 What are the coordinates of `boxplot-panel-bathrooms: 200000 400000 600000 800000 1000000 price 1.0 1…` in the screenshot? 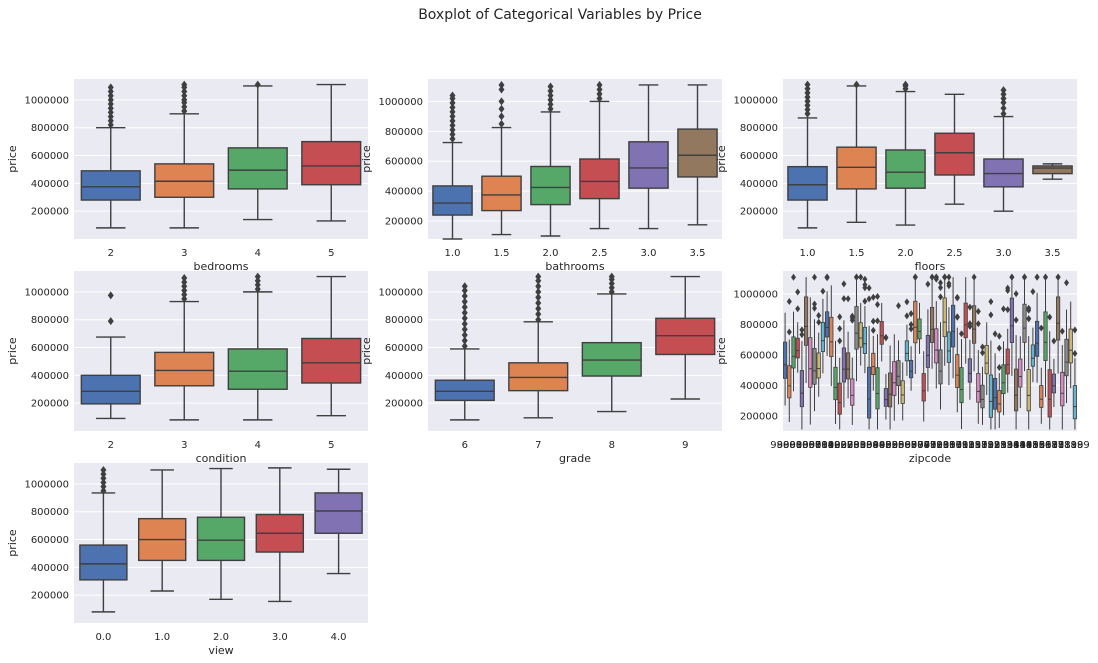 It's located at (541, 176).